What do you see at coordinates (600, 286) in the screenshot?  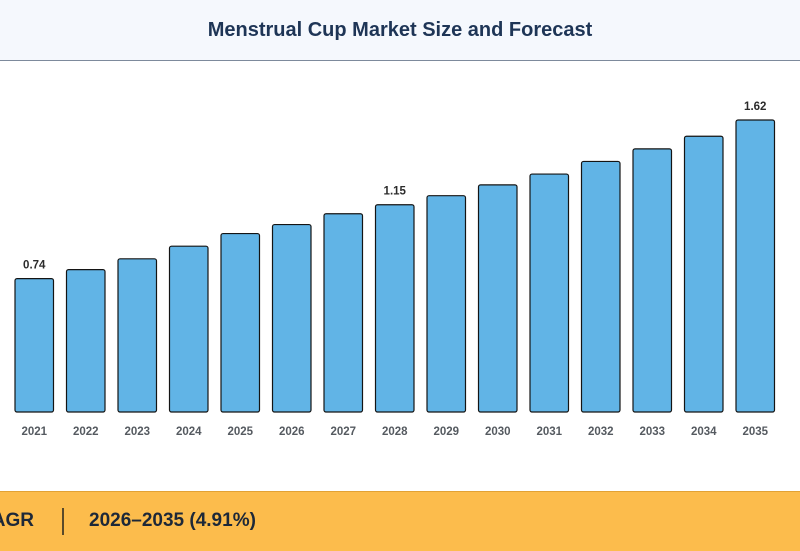 I see `bar-2032` at bounding box center [600, 286].